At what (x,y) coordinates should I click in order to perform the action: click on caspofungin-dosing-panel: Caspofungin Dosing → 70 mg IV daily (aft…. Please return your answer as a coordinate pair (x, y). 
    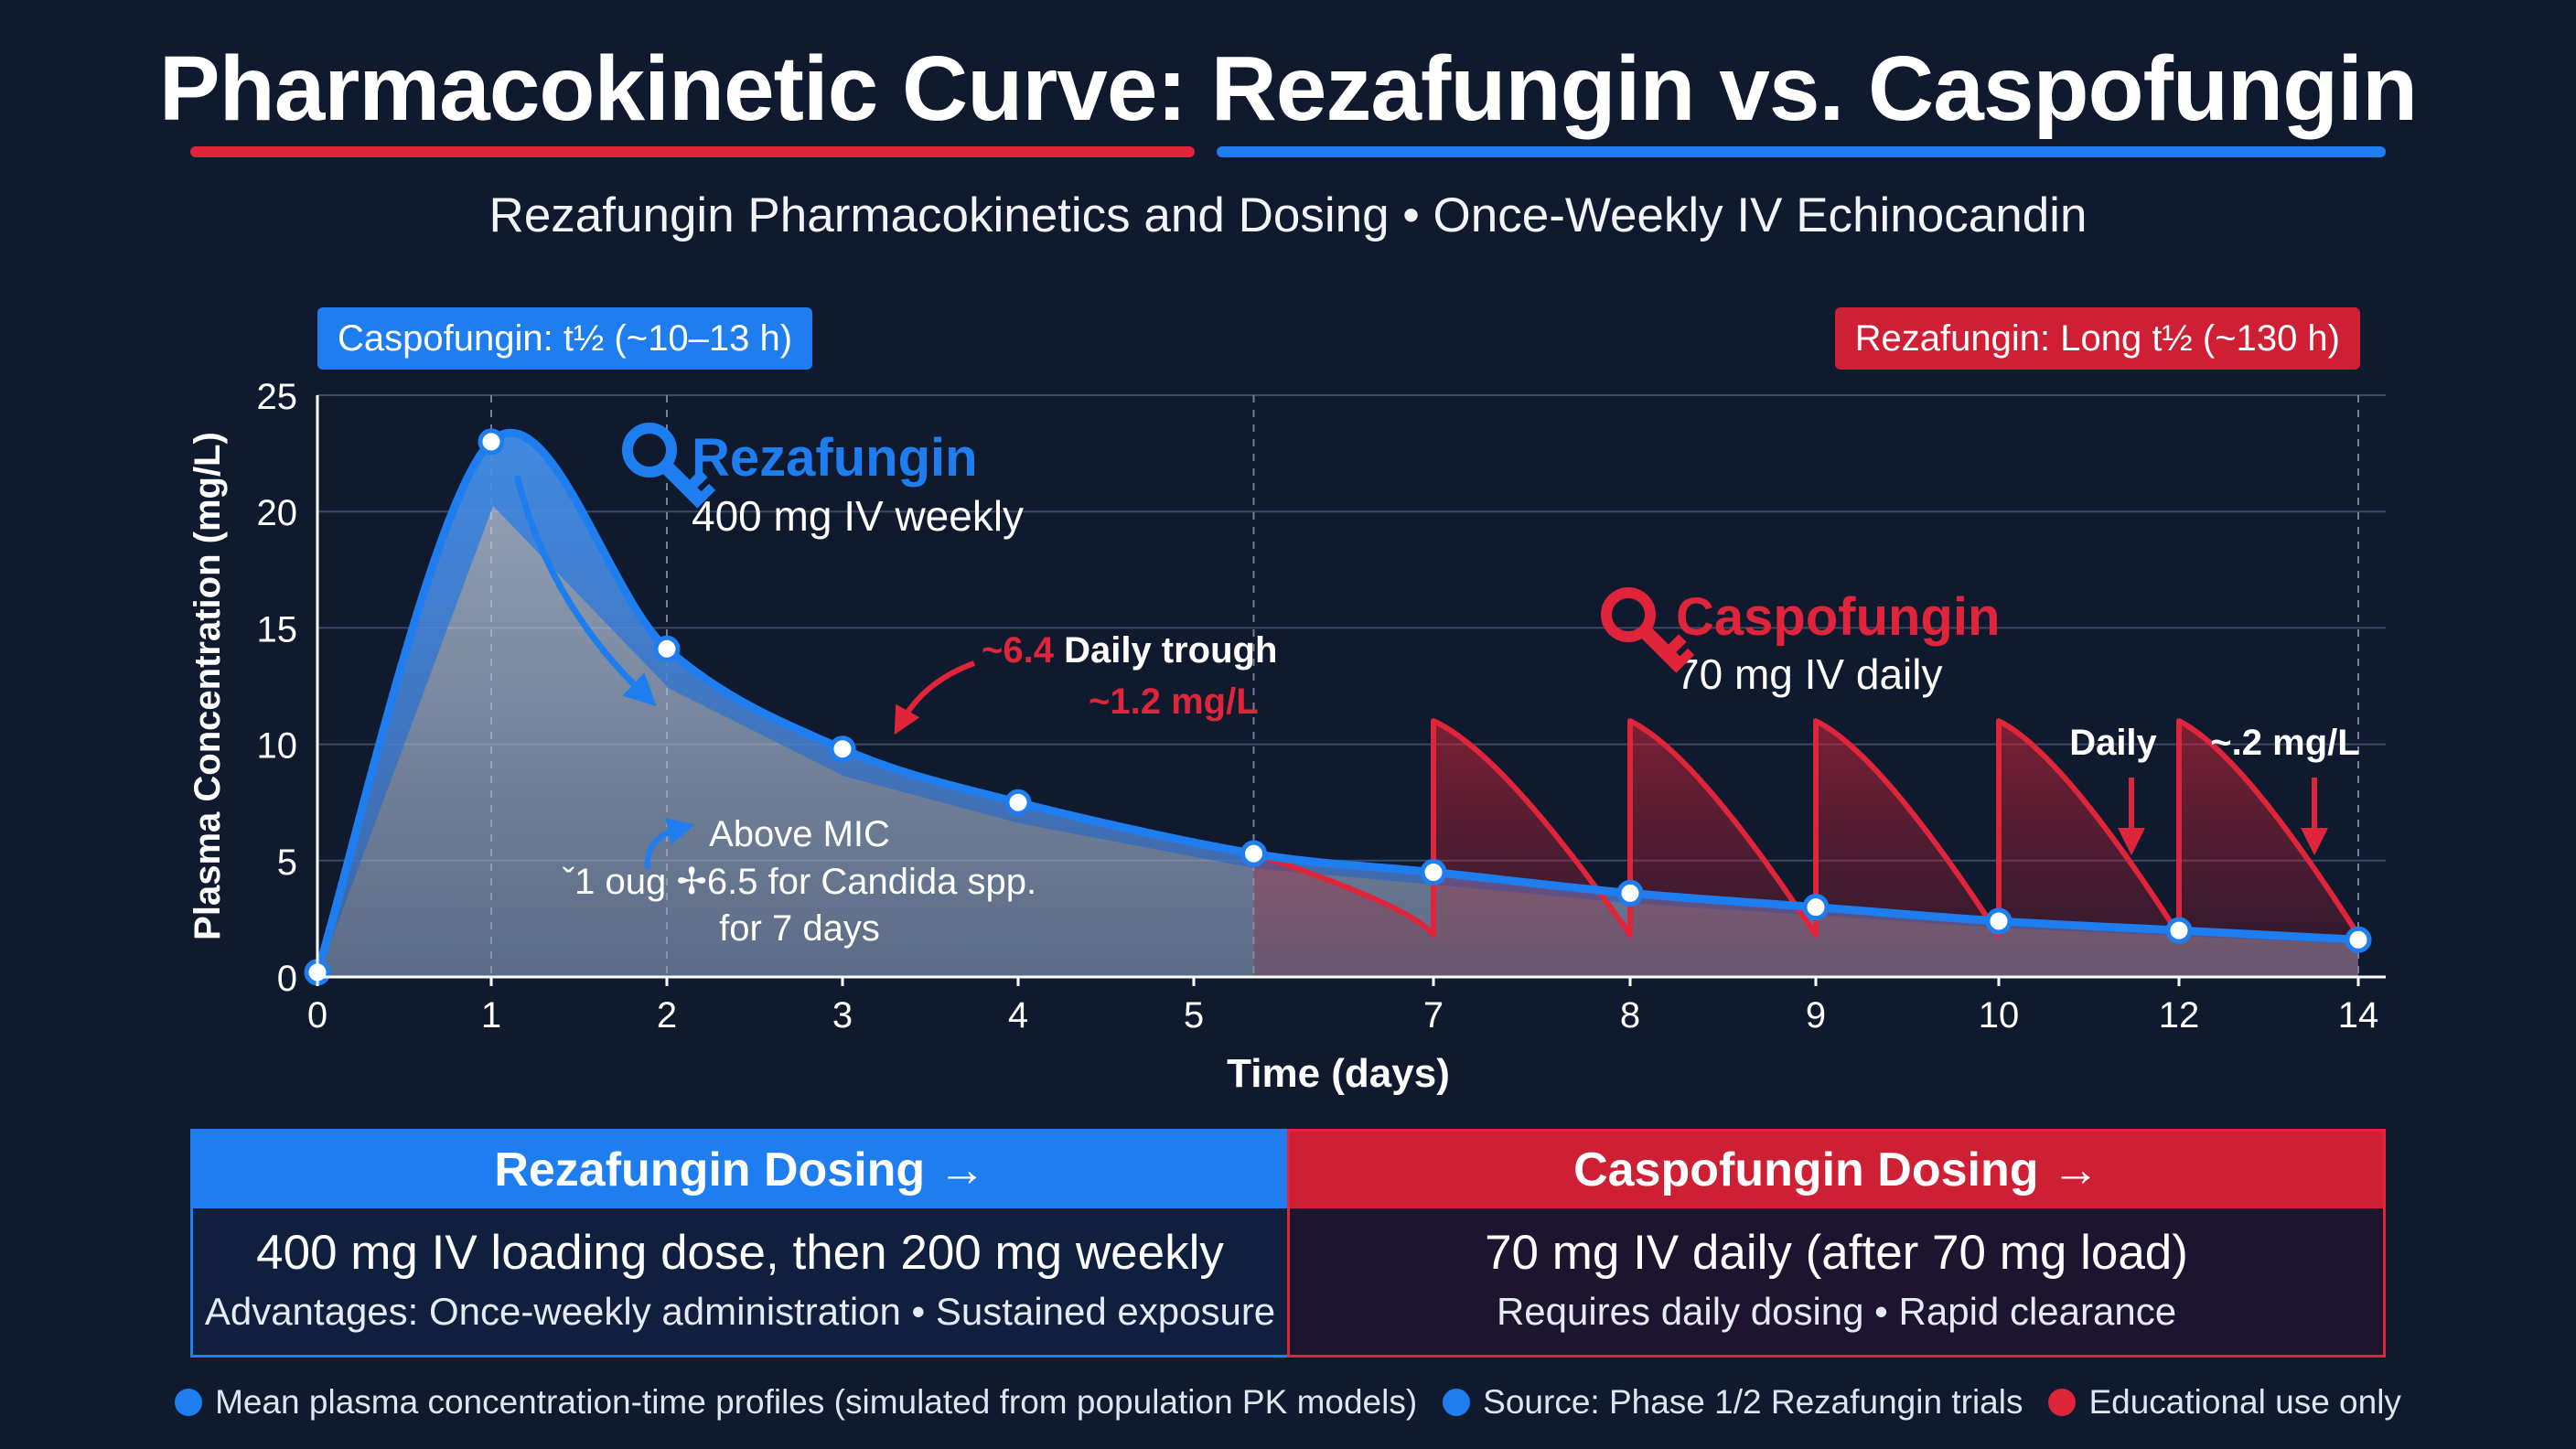
    Looking at the image, I should click on (1837, 1244).